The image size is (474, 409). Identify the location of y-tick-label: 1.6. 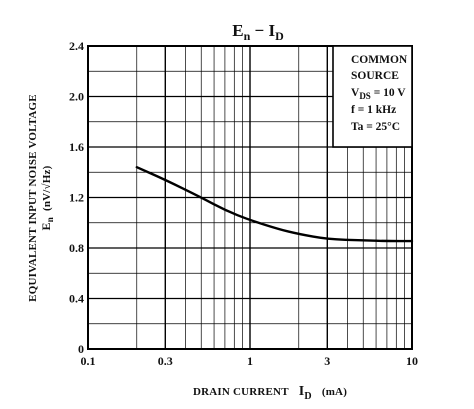
(76, 147).